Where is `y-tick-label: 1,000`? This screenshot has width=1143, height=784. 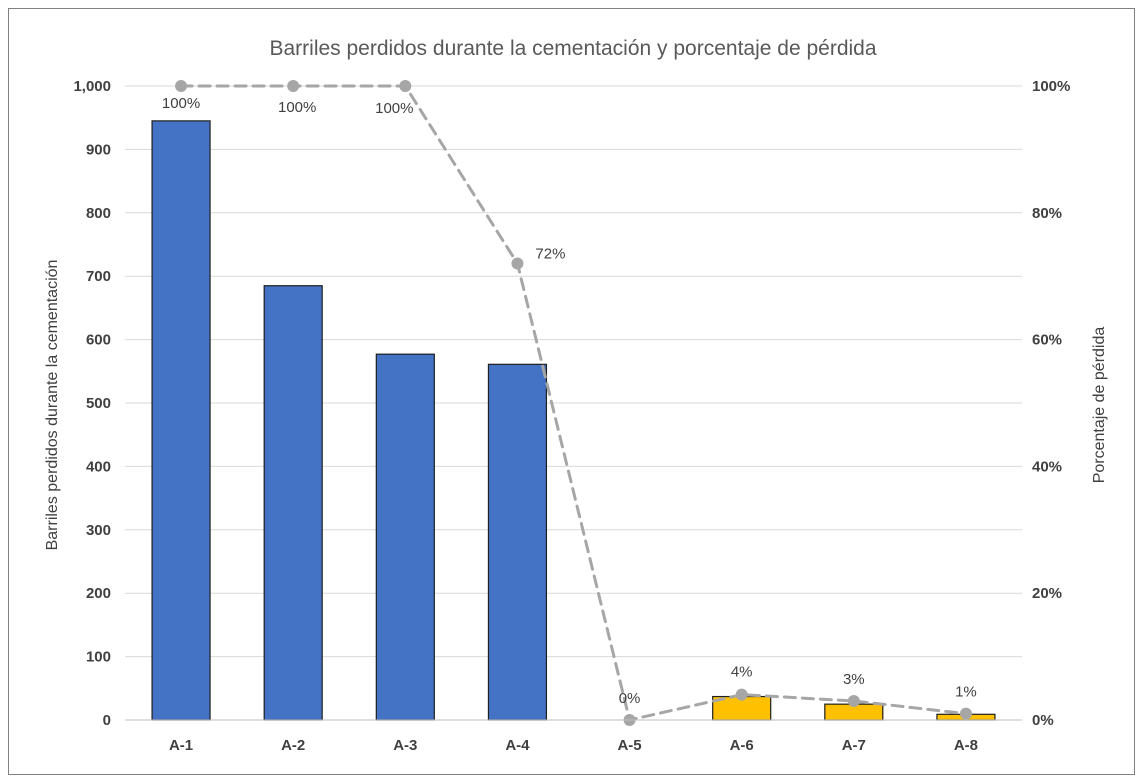 y-tick-label: 1,000 is located at coordinates (92, 86).